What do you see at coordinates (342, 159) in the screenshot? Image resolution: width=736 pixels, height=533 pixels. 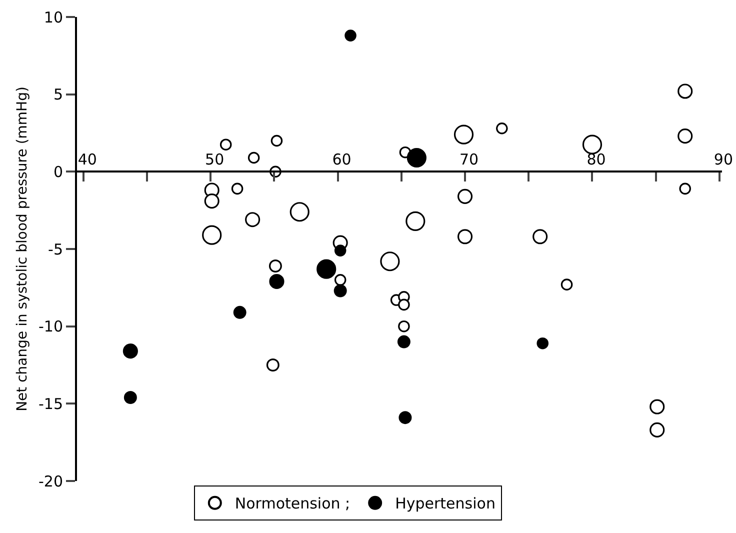 I see `x-tick-label: 60` at bounding box center [342, 159].